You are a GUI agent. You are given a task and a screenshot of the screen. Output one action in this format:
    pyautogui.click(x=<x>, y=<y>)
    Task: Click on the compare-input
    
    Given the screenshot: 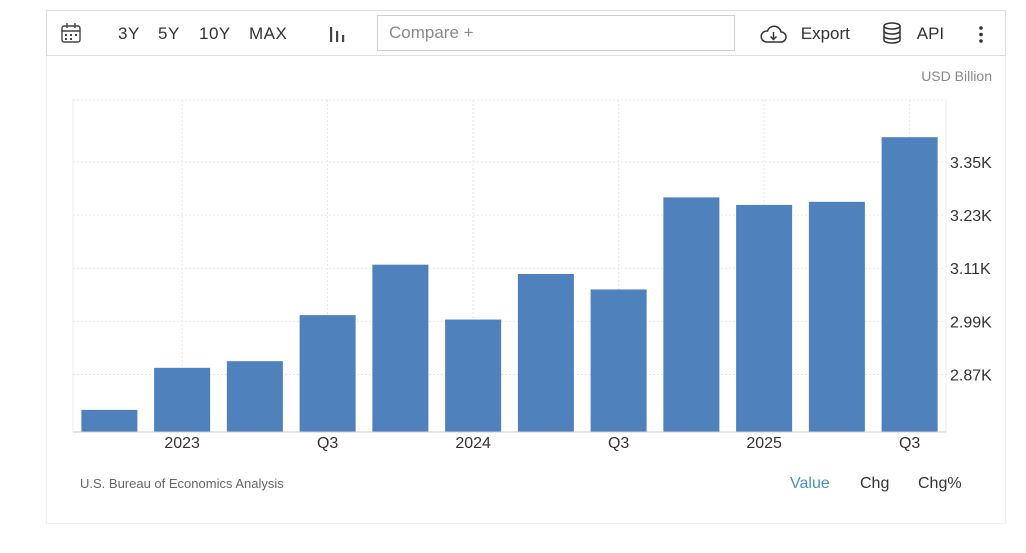 What is the action you would take?
    pyautogui.click(x=556, y=33)
    